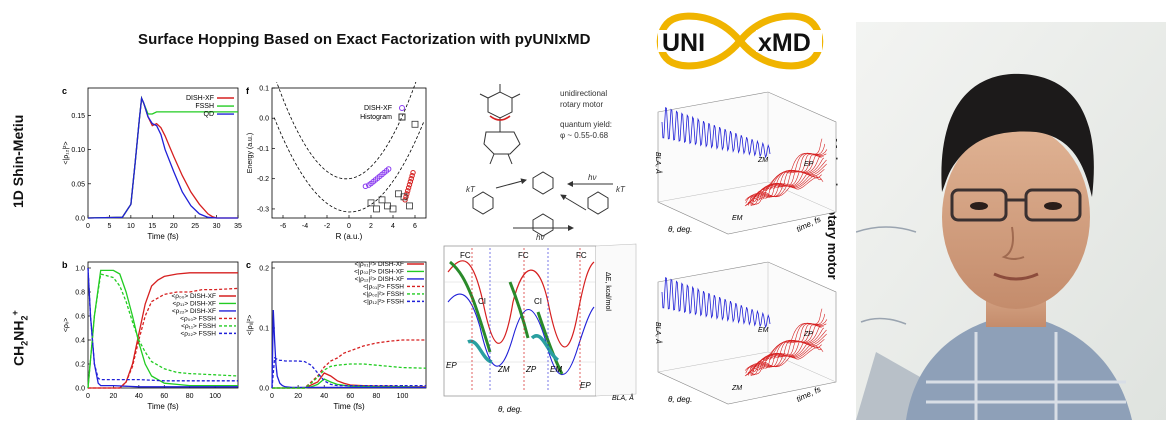 Image resolution: width=1166 pixels, height=423 pixels. What do you see at coordinates (349, 165) in the screenshot?
I see `pes-curve-ground` at bounding box center [349, 165].